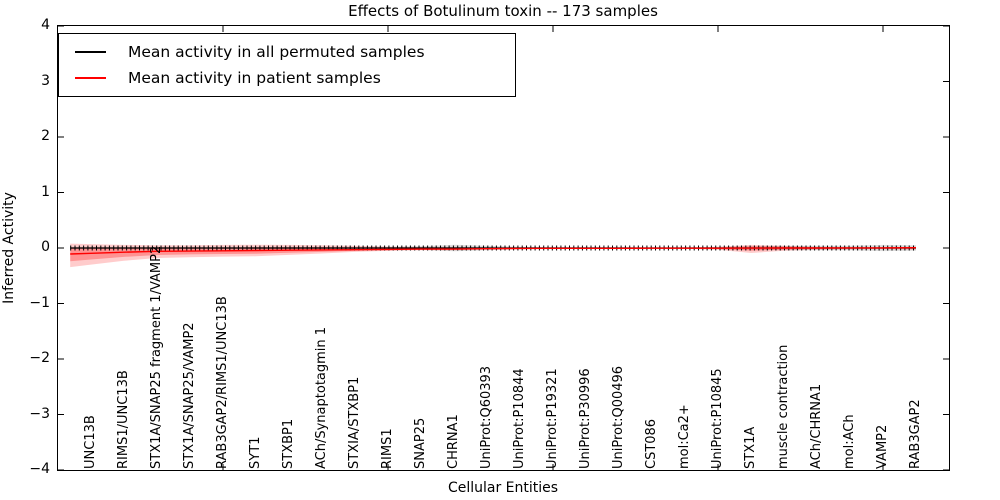 The width and height of the screenshot is (1000, 500). I want to click on x-category-label: STX1A/SNAP25 fragment 1/VAMP2, so click(156, 357).